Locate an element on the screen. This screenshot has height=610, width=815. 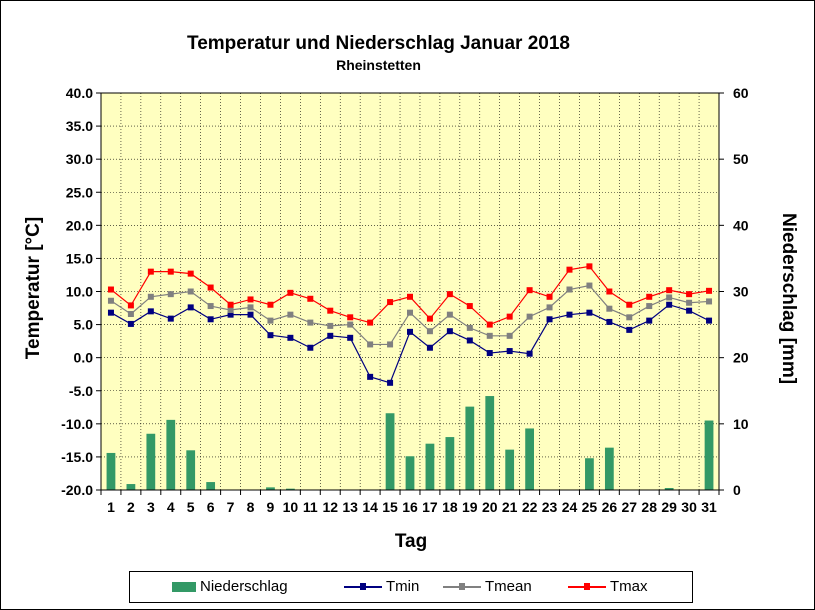
y-left-tick-label: 15.0 is located at coordinates (79, 258).